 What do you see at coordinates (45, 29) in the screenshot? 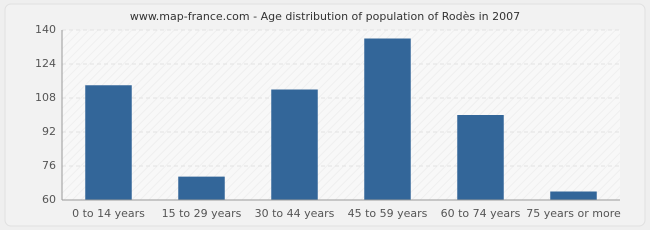
I see `y-tick-label: 140` at bounding box center [45, 29].